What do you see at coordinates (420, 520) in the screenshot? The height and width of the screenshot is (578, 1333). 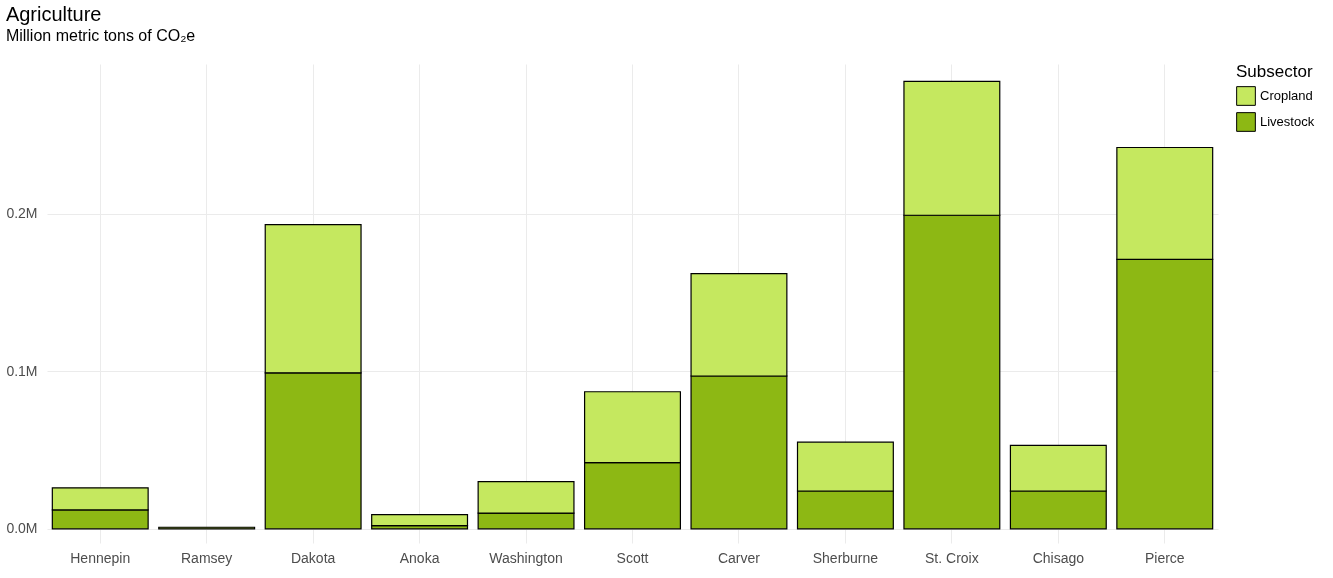 I see `bar` at bounding box center [420, 520].